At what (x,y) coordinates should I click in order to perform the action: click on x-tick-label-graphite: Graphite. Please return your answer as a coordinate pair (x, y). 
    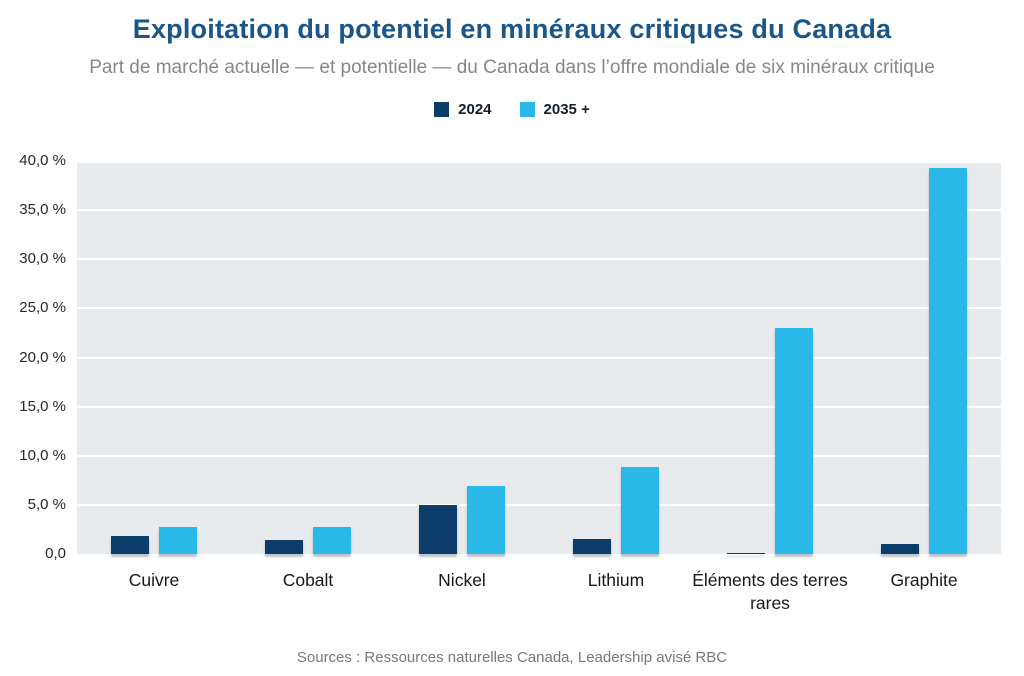
    Looking at the image, I should click on (924, 580).